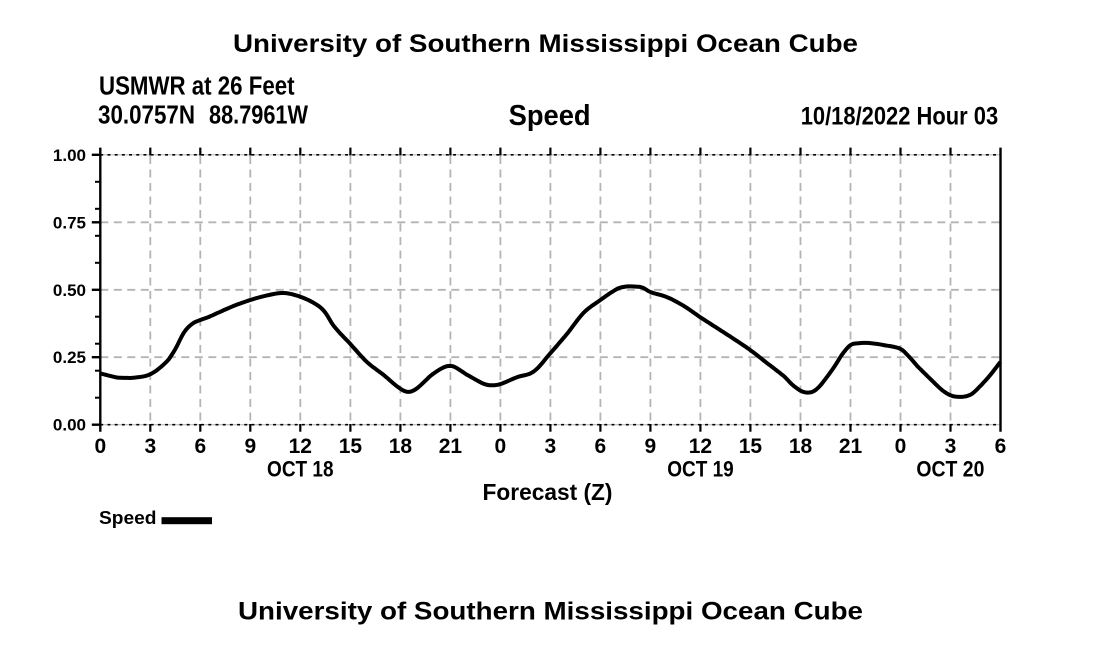  Describe the element at coordinates (197, 87) in the screenshot. I see `svg-text: USMWR at 26 Feet` at that location.